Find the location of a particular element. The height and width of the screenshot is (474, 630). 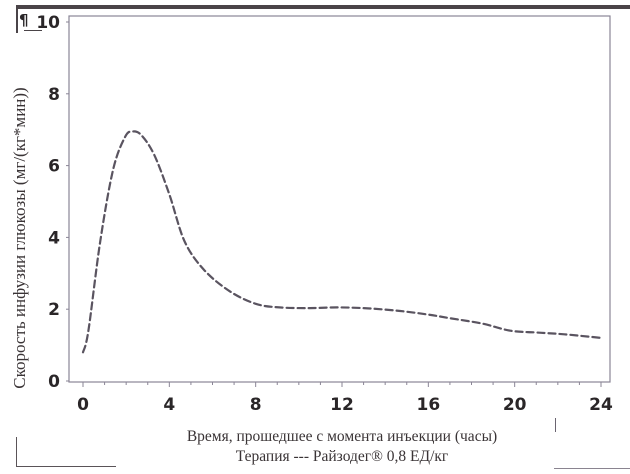

x-axis: 0 4 8 12 16 20 24 is located at coordinates (345, 398).